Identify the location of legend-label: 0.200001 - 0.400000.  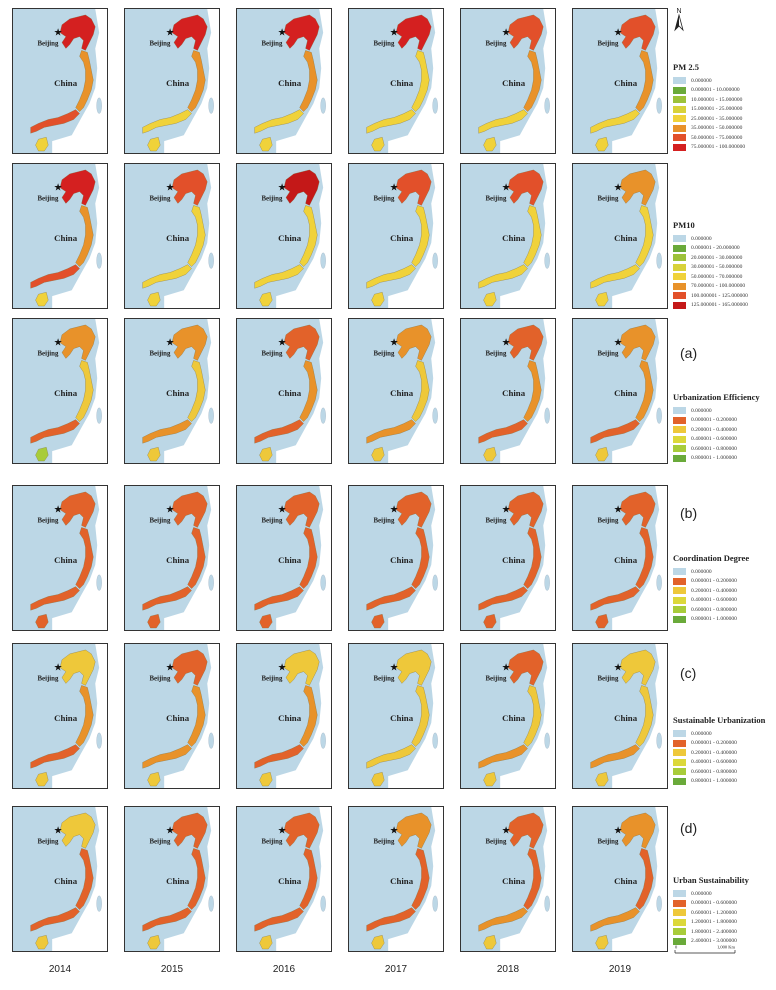
(714, 590).